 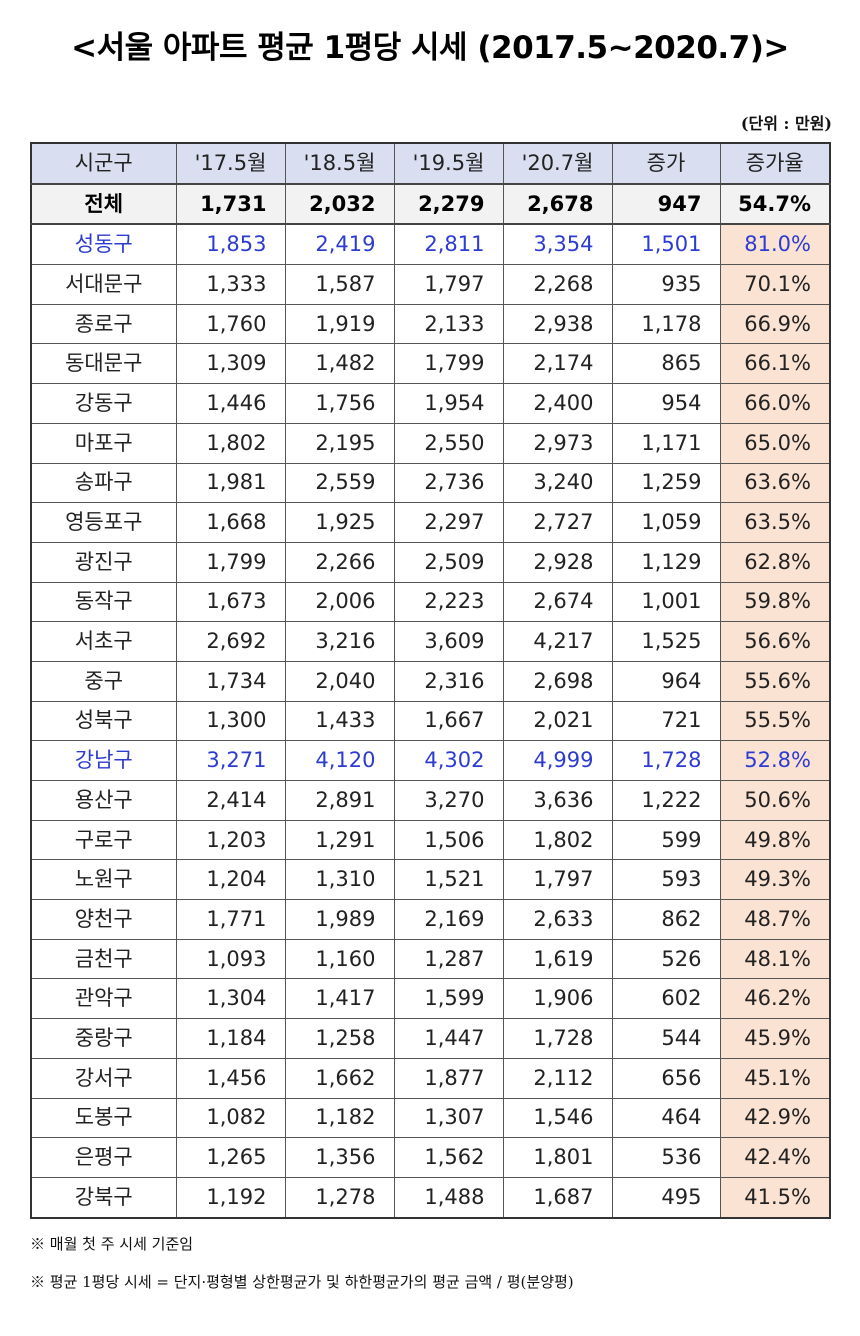 I want to click on value-2017-05: 3,271, so click(x=230, y=760).